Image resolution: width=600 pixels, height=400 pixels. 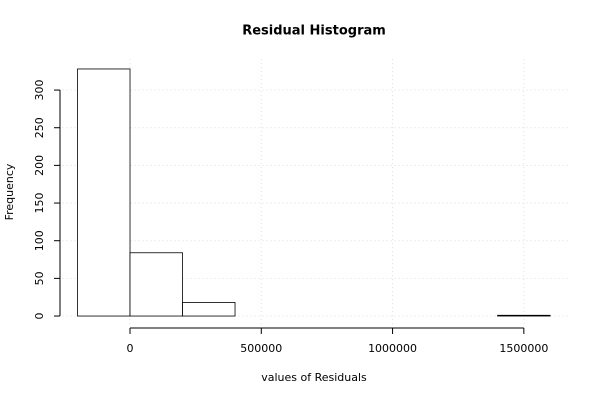 I want to click on y-tick-label: 250, so click(x=39, y=127).